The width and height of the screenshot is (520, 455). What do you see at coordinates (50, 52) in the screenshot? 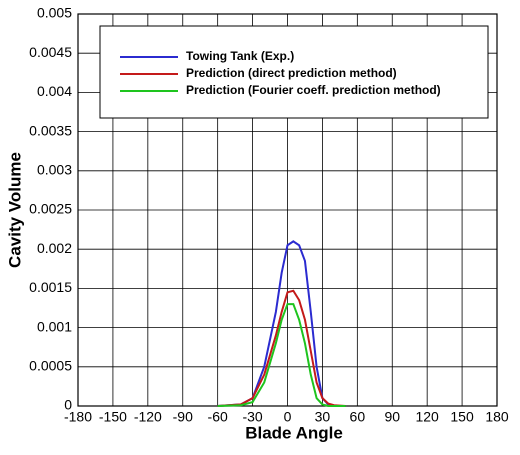
I see `y-tick-label: 0.0045` at bounding box center [50, 52].